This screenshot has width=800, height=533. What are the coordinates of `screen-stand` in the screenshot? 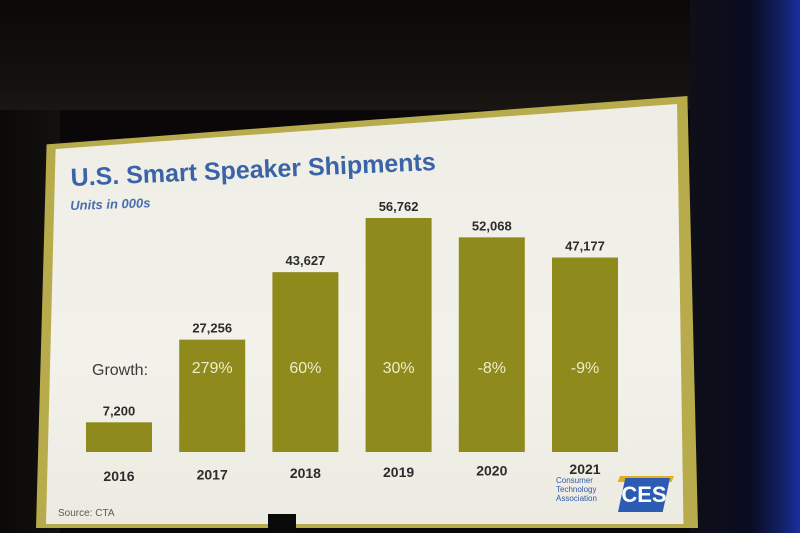 It's located at (282, 523).